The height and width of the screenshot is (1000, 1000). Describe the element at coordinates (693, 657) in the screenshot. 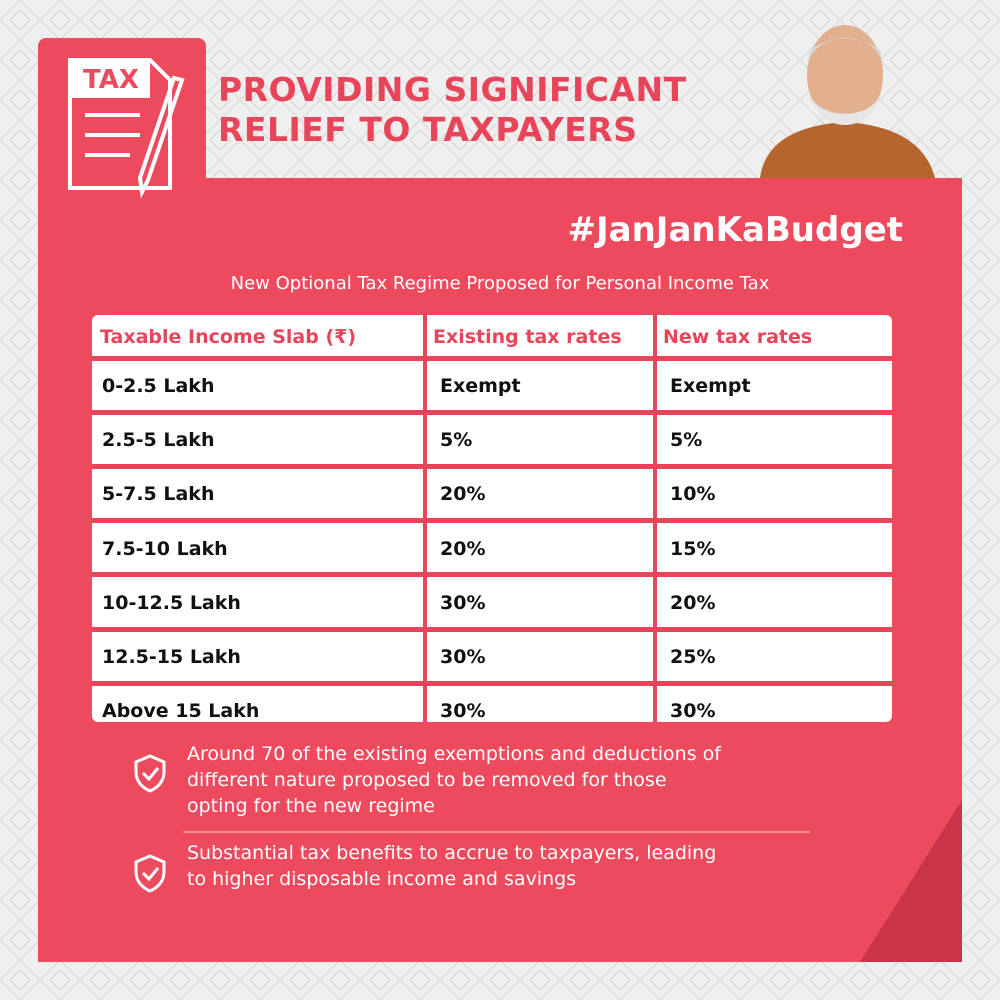

I see `table-cell: 25%` at that location.